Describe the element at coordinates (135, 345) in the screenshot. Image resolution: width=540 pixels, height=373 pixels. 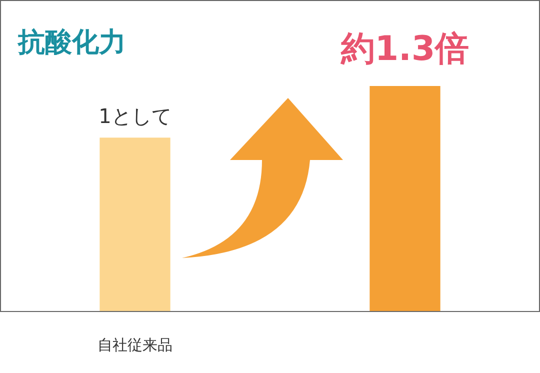
I see `x-tick-label: 自社従来品` at that location.